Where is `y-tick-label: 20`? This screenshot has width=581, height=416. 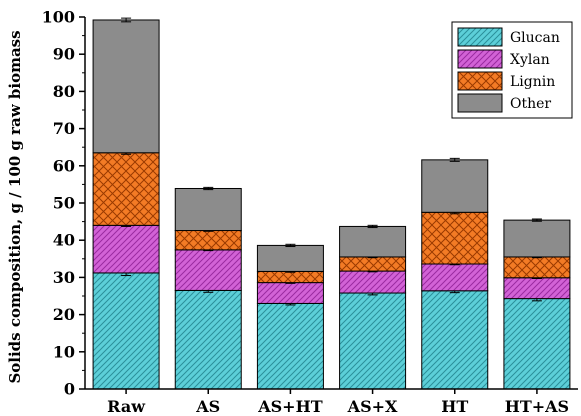
y-tick-label: 20 is located at coordinates (64, 314).